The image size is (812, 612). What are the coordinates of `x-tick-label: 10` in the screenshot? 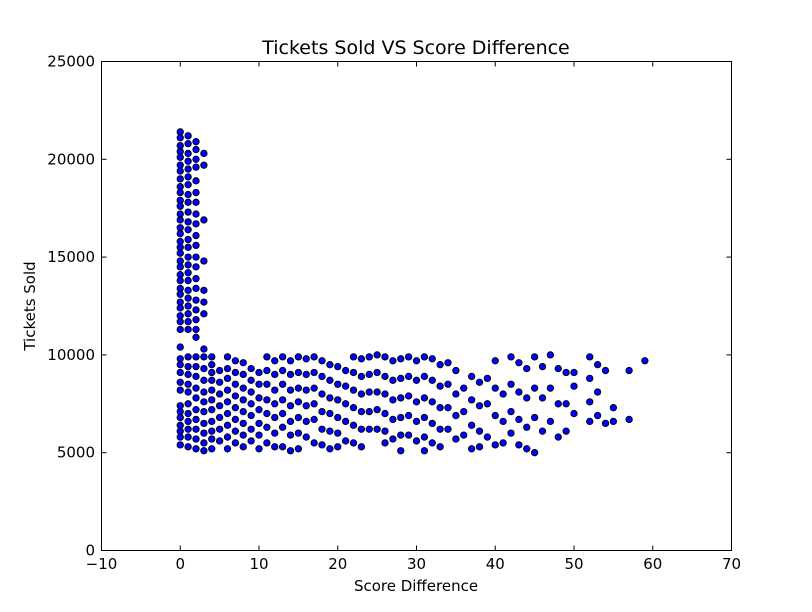 It's located at (258, 564).